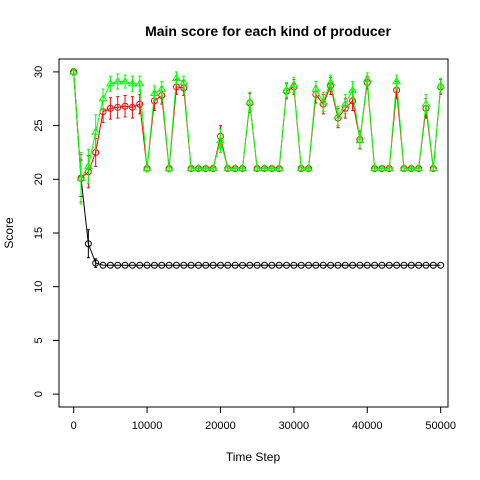 The width and height of the screenshot is (480, 480). What do you see at coordinates (39, 72) in the screenshot?
I see `y-tick-label: 30` at bounding box center [39, 72].